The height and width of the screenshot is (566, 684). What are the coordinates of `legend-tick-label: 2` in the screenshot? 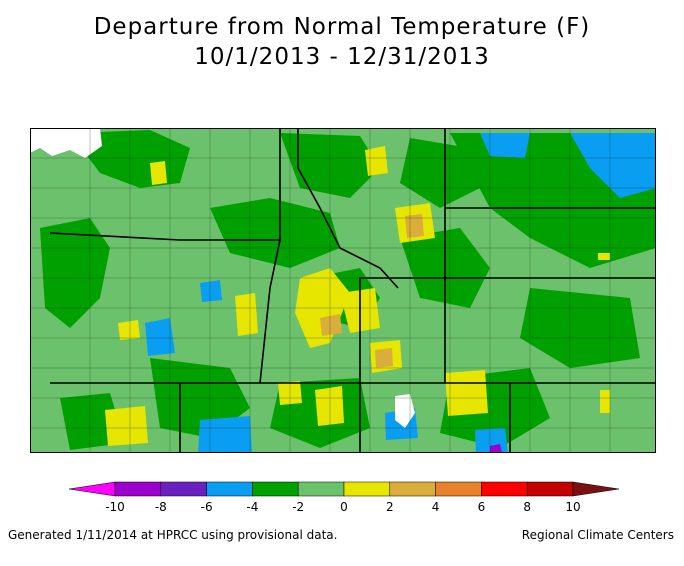 It's located at (390, 507).